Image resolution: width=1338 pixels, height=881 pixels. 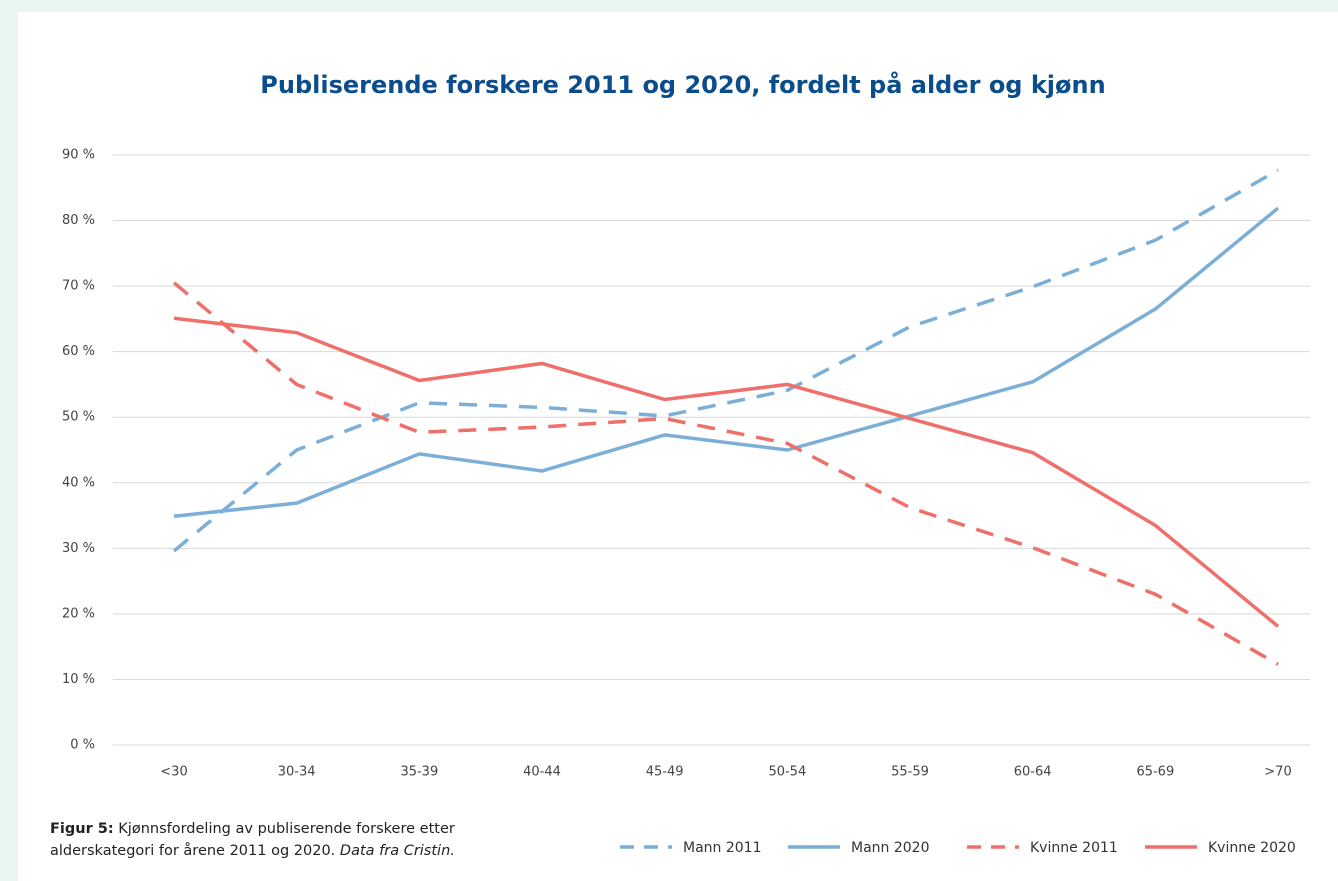 What do you see at coordinates (542, 772) in the screenshot?
I see `x-tick-label: 40-44` at bounding box center [542, 772].